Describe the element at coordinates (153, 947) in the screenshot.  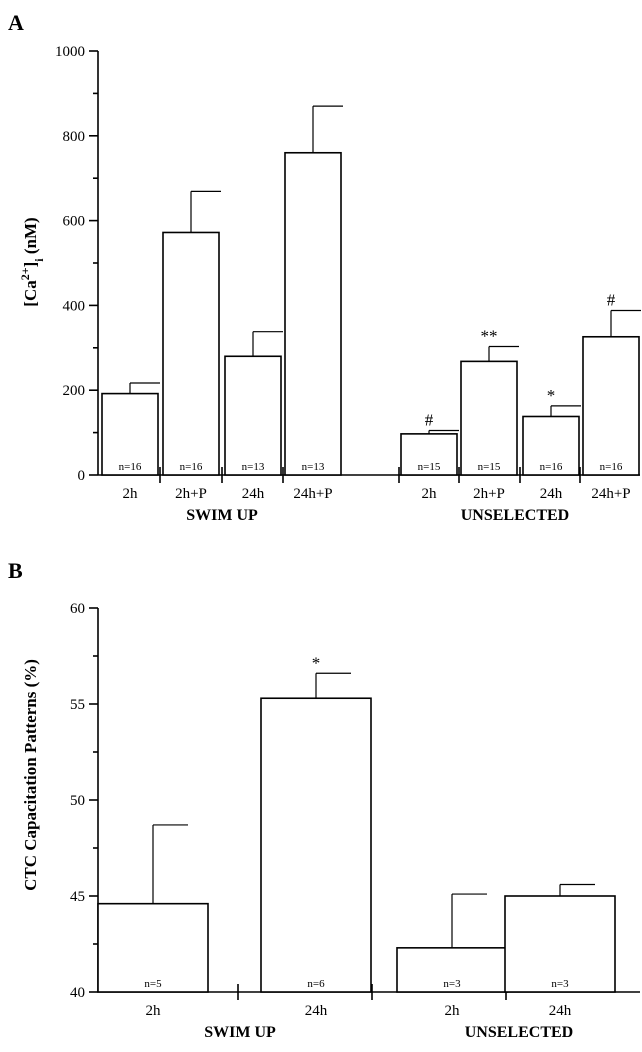
I see `b-bar-swim-up-2h` at that location.